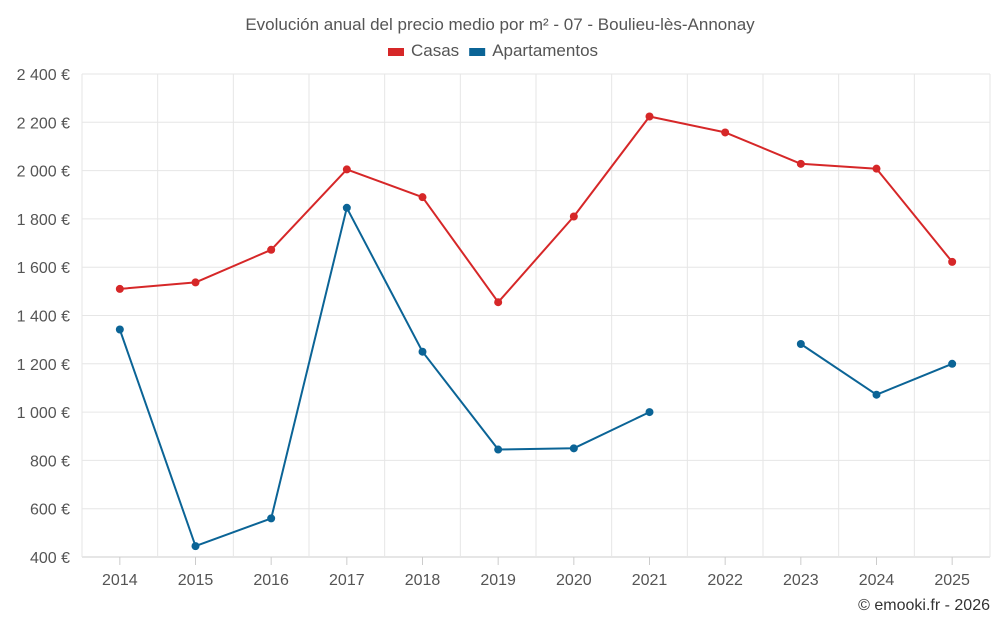 This screenshot has width=1000, height=625. What do you see at coordinates (43, 75) in the screenshot?
I see `y-tick-label: 2 400 €` at bounding box center [43, 75].